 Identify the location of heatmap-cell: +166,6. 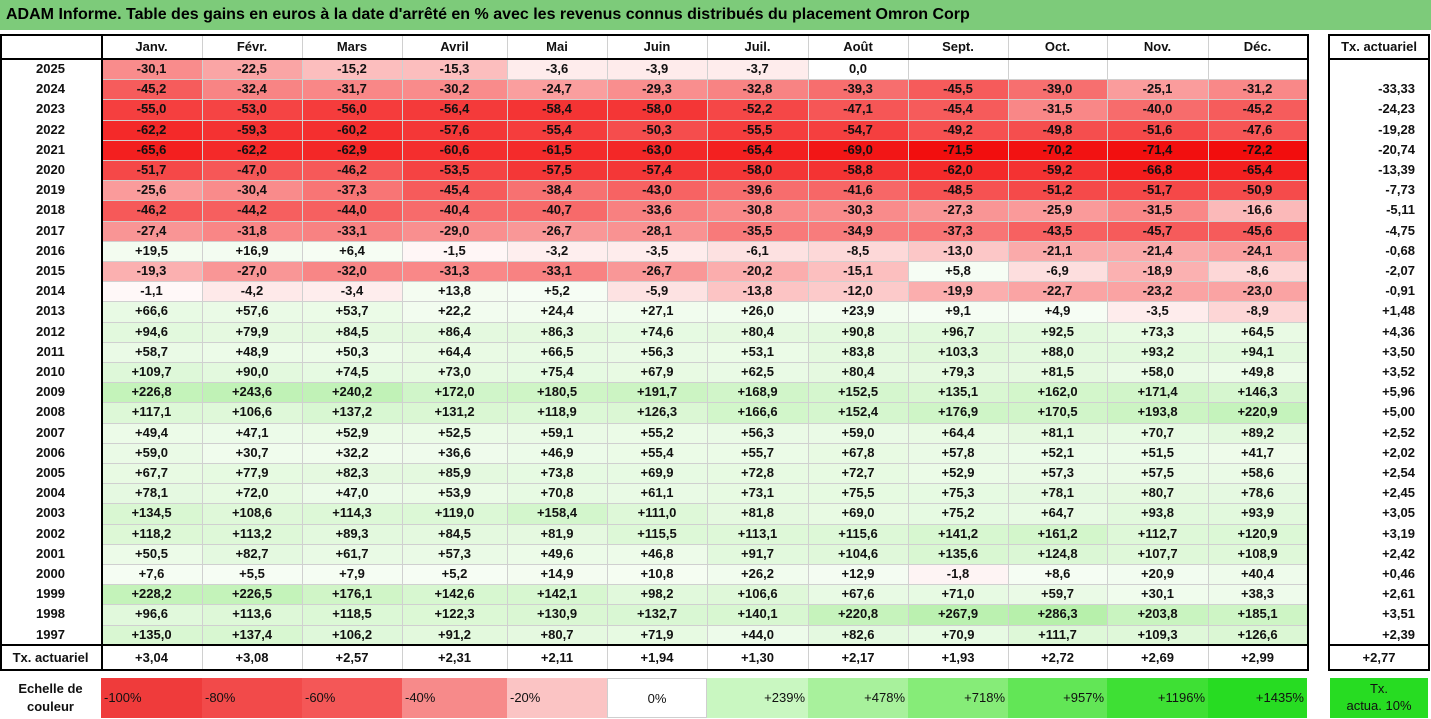
(757, 412).